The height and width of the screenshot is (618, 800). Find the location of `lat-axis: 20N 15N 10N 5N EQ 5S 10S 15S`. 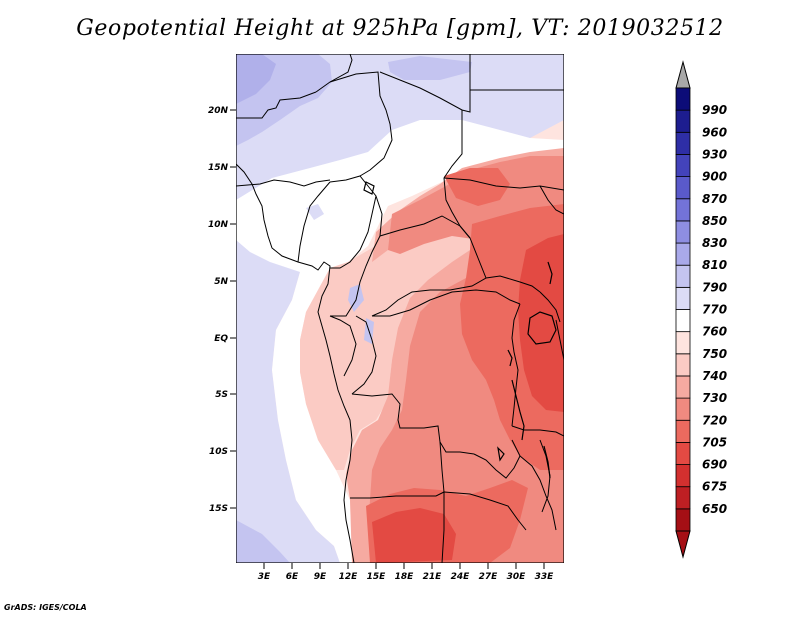

lat-axis: 20N 15N 10N 5N EQ 5S 10S 15S is located at coordinates (222, 310).